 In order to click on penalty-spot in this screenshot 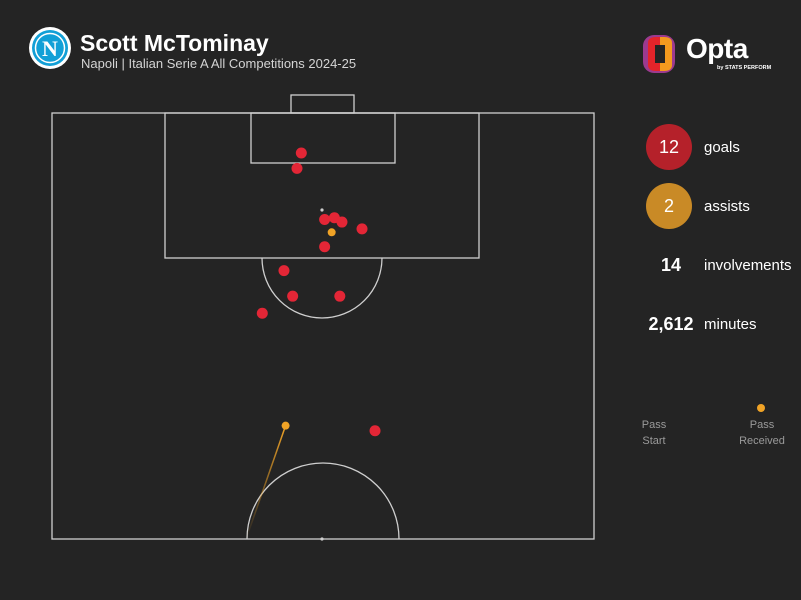, I will do `click(322, 210)`.